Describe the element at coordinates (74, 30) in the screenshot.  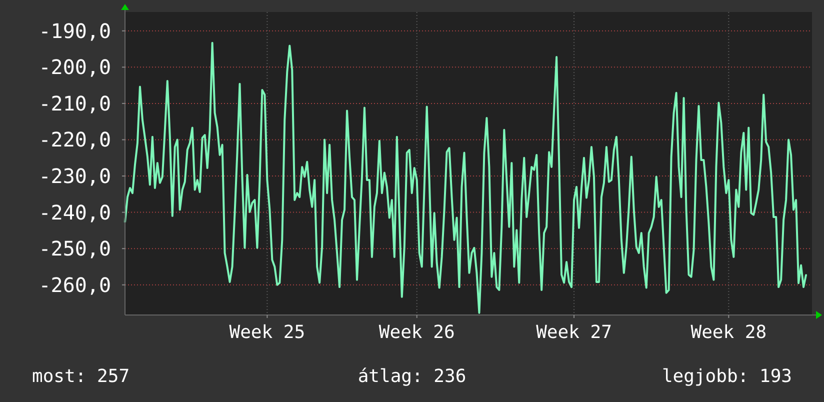
I see `y-tick-label: -190,0` at that location.